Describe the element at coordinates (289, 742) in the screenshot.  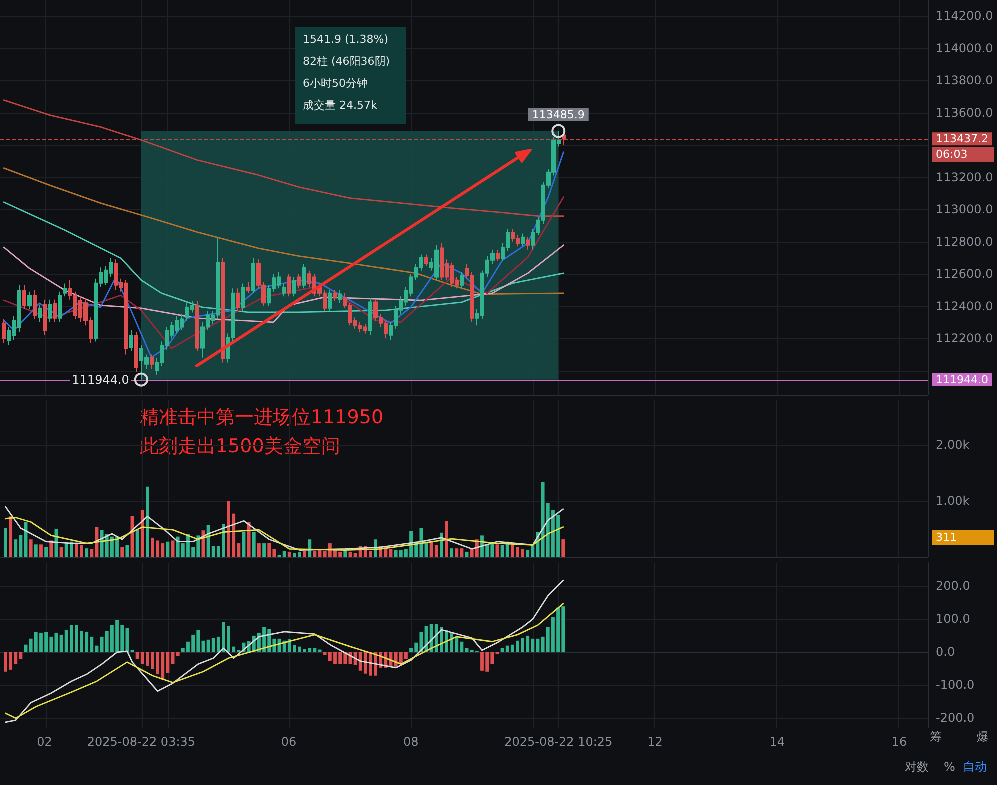
I see `x-tick-label: 06` at that location.